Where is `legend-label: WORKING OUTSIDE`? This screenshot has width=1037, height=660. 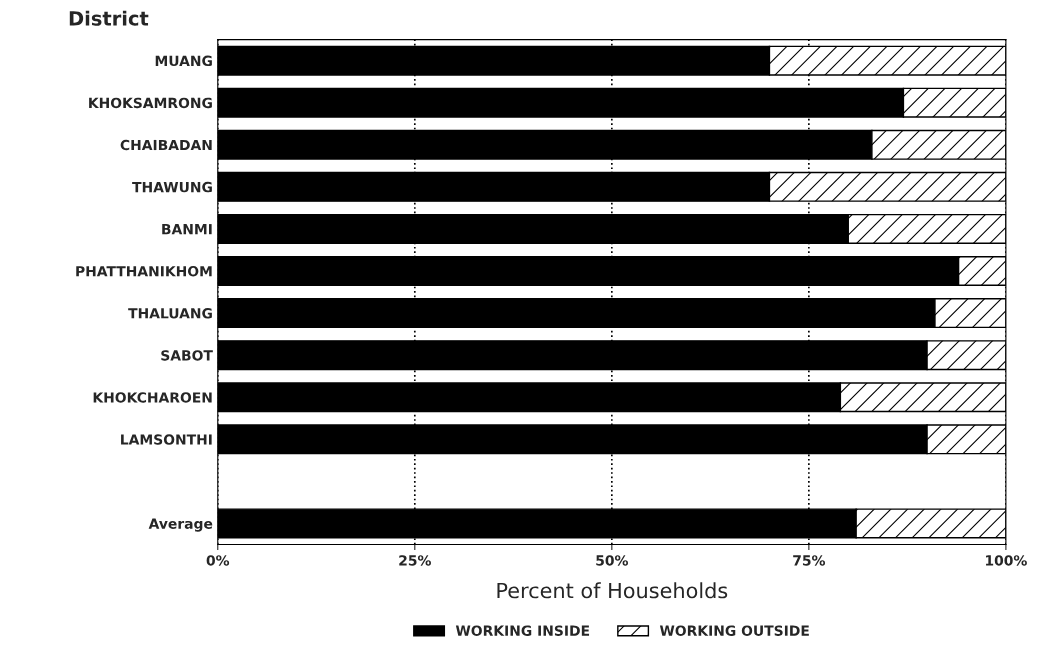
legend-label: WORKING OUTSIDE is located at coordinates (734, 630).